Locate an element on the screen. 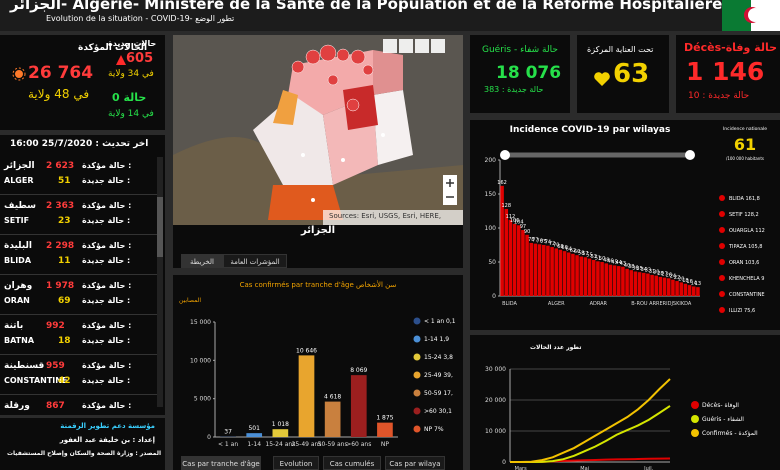 The height and width of the screenshot is (470, 780). value-label: 78 is located at coordinates (531, 240).